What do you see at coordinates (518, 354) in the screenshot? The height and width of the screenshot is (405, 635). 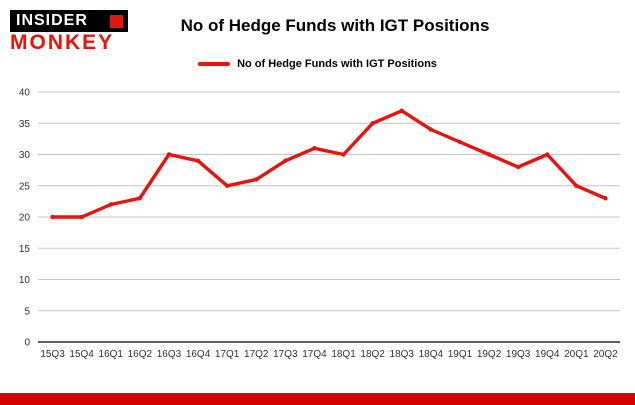 I see `svg-text: 19Q3` at bounding box center [518, 354].